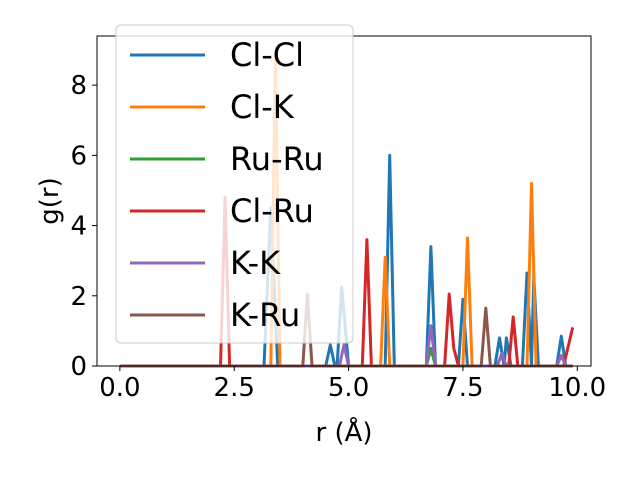  I want to click on legend-label: Cl-Cl, so click(267, 55).